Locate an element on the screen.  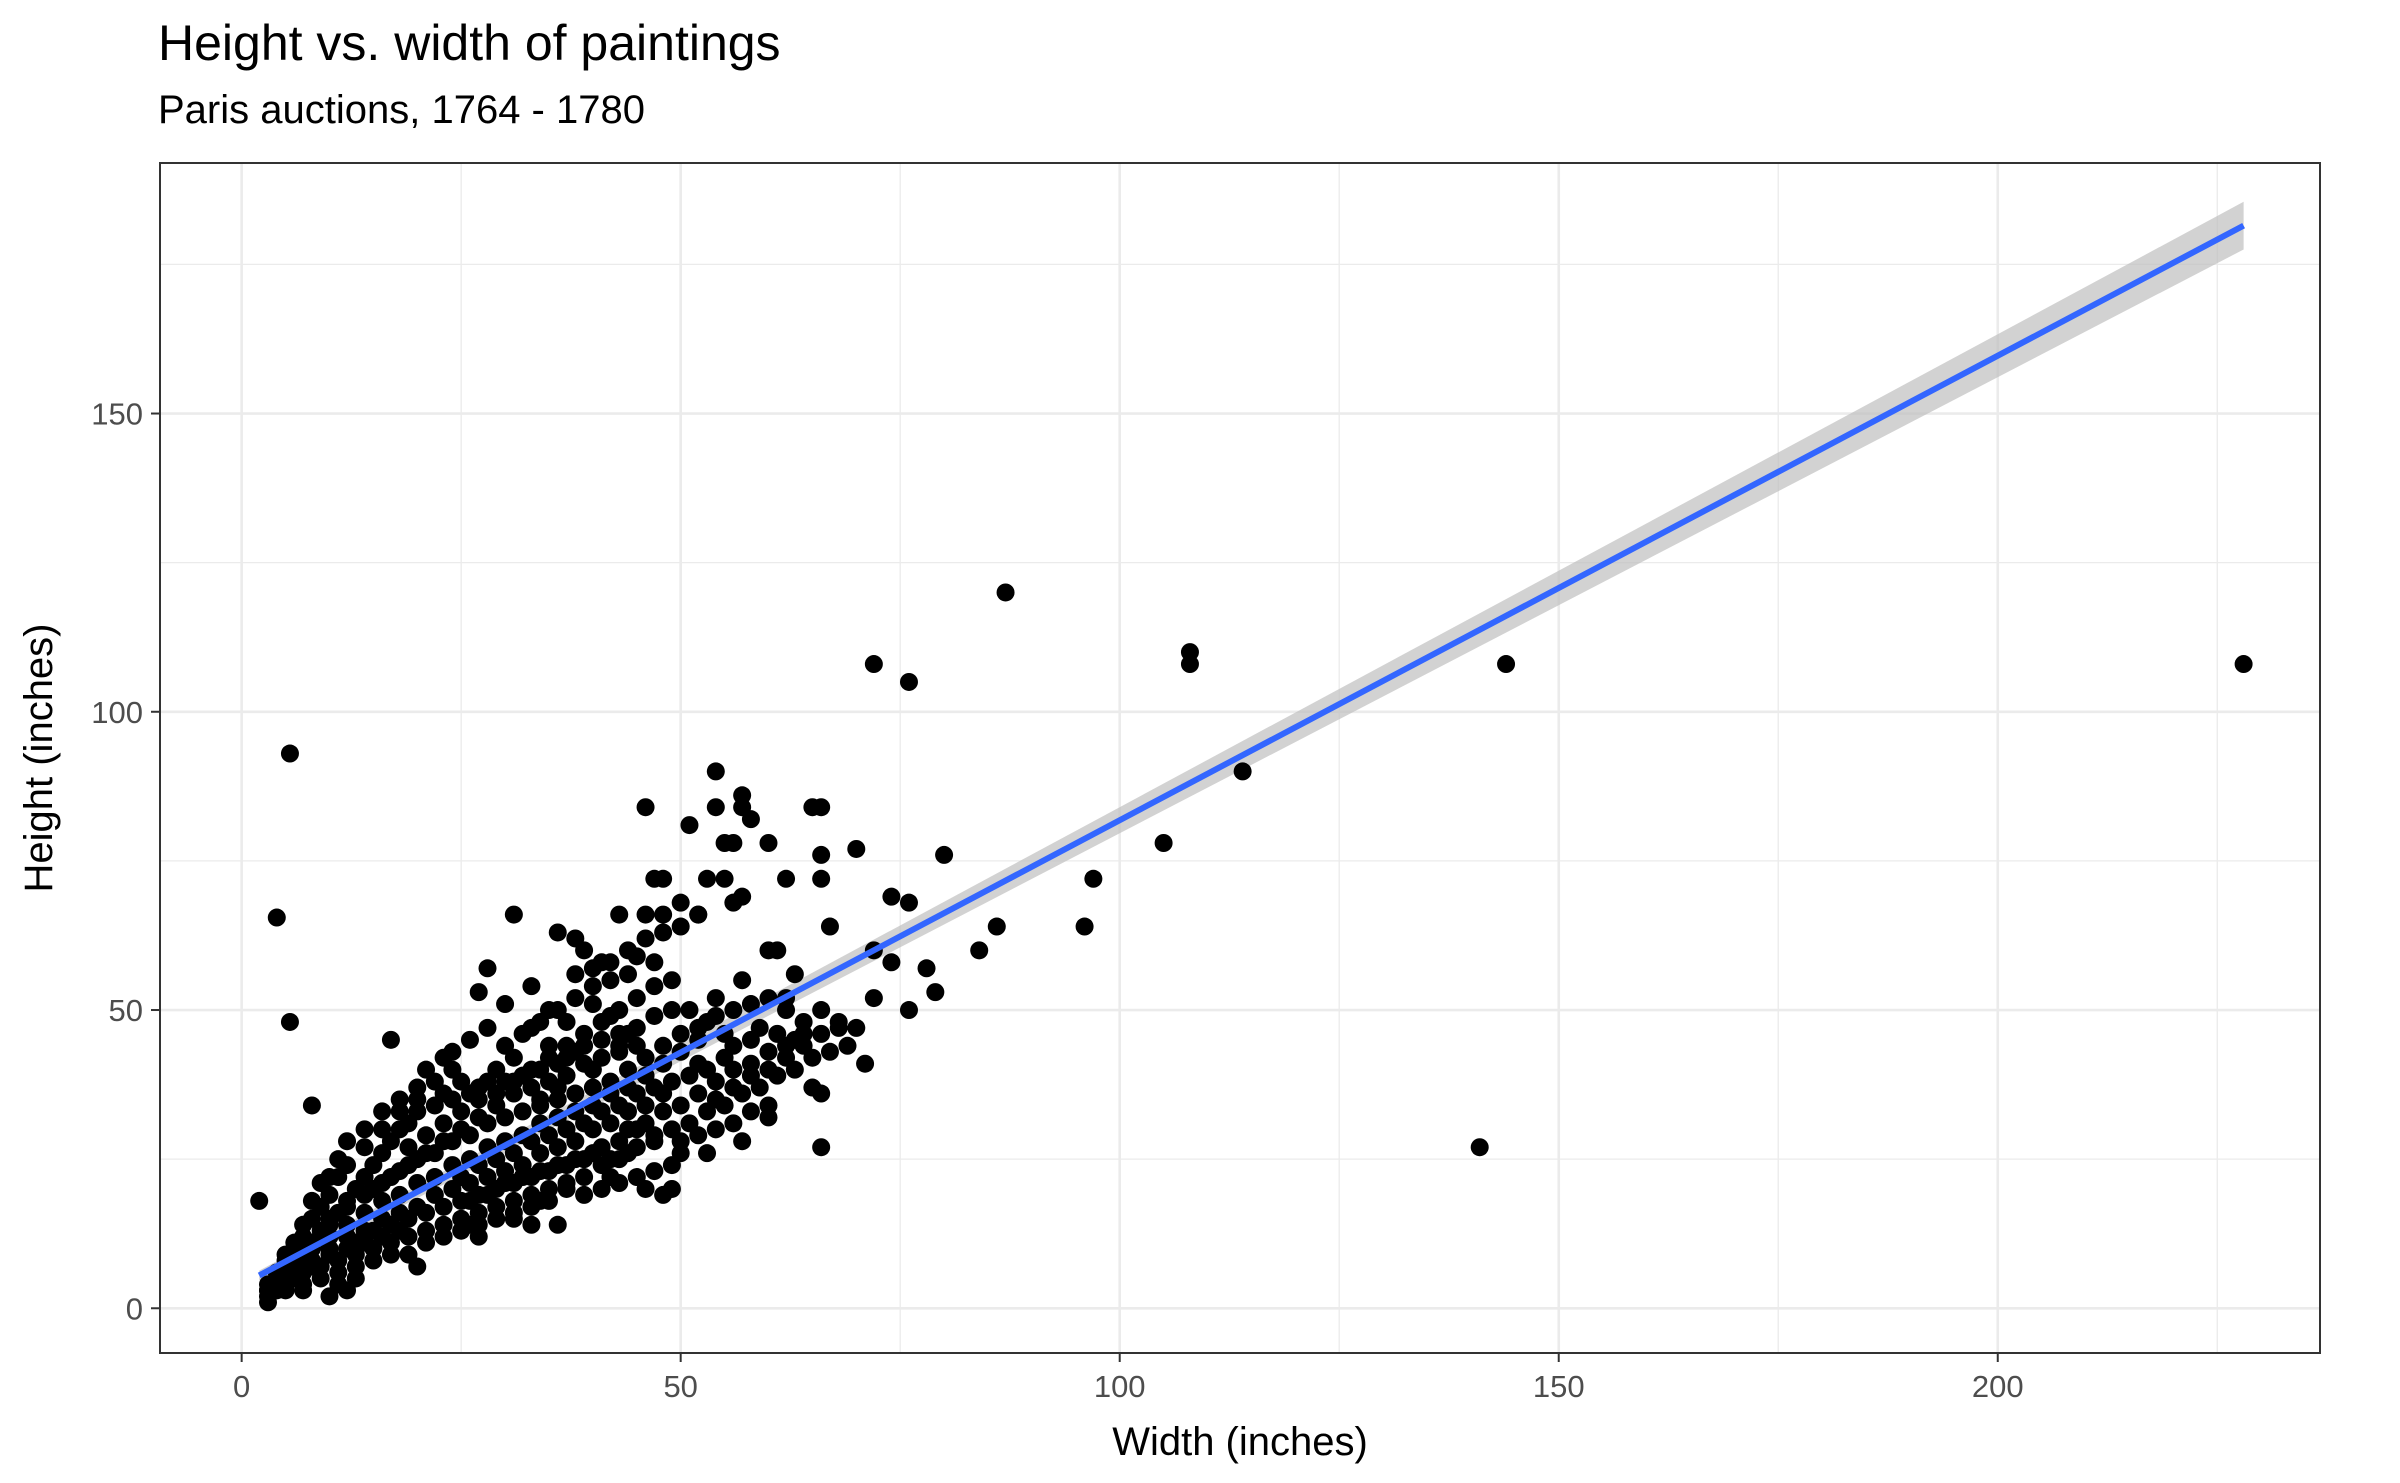
x-axis-ticks: 0 50 100 150 200 is located at coordinates (1128, 1378).